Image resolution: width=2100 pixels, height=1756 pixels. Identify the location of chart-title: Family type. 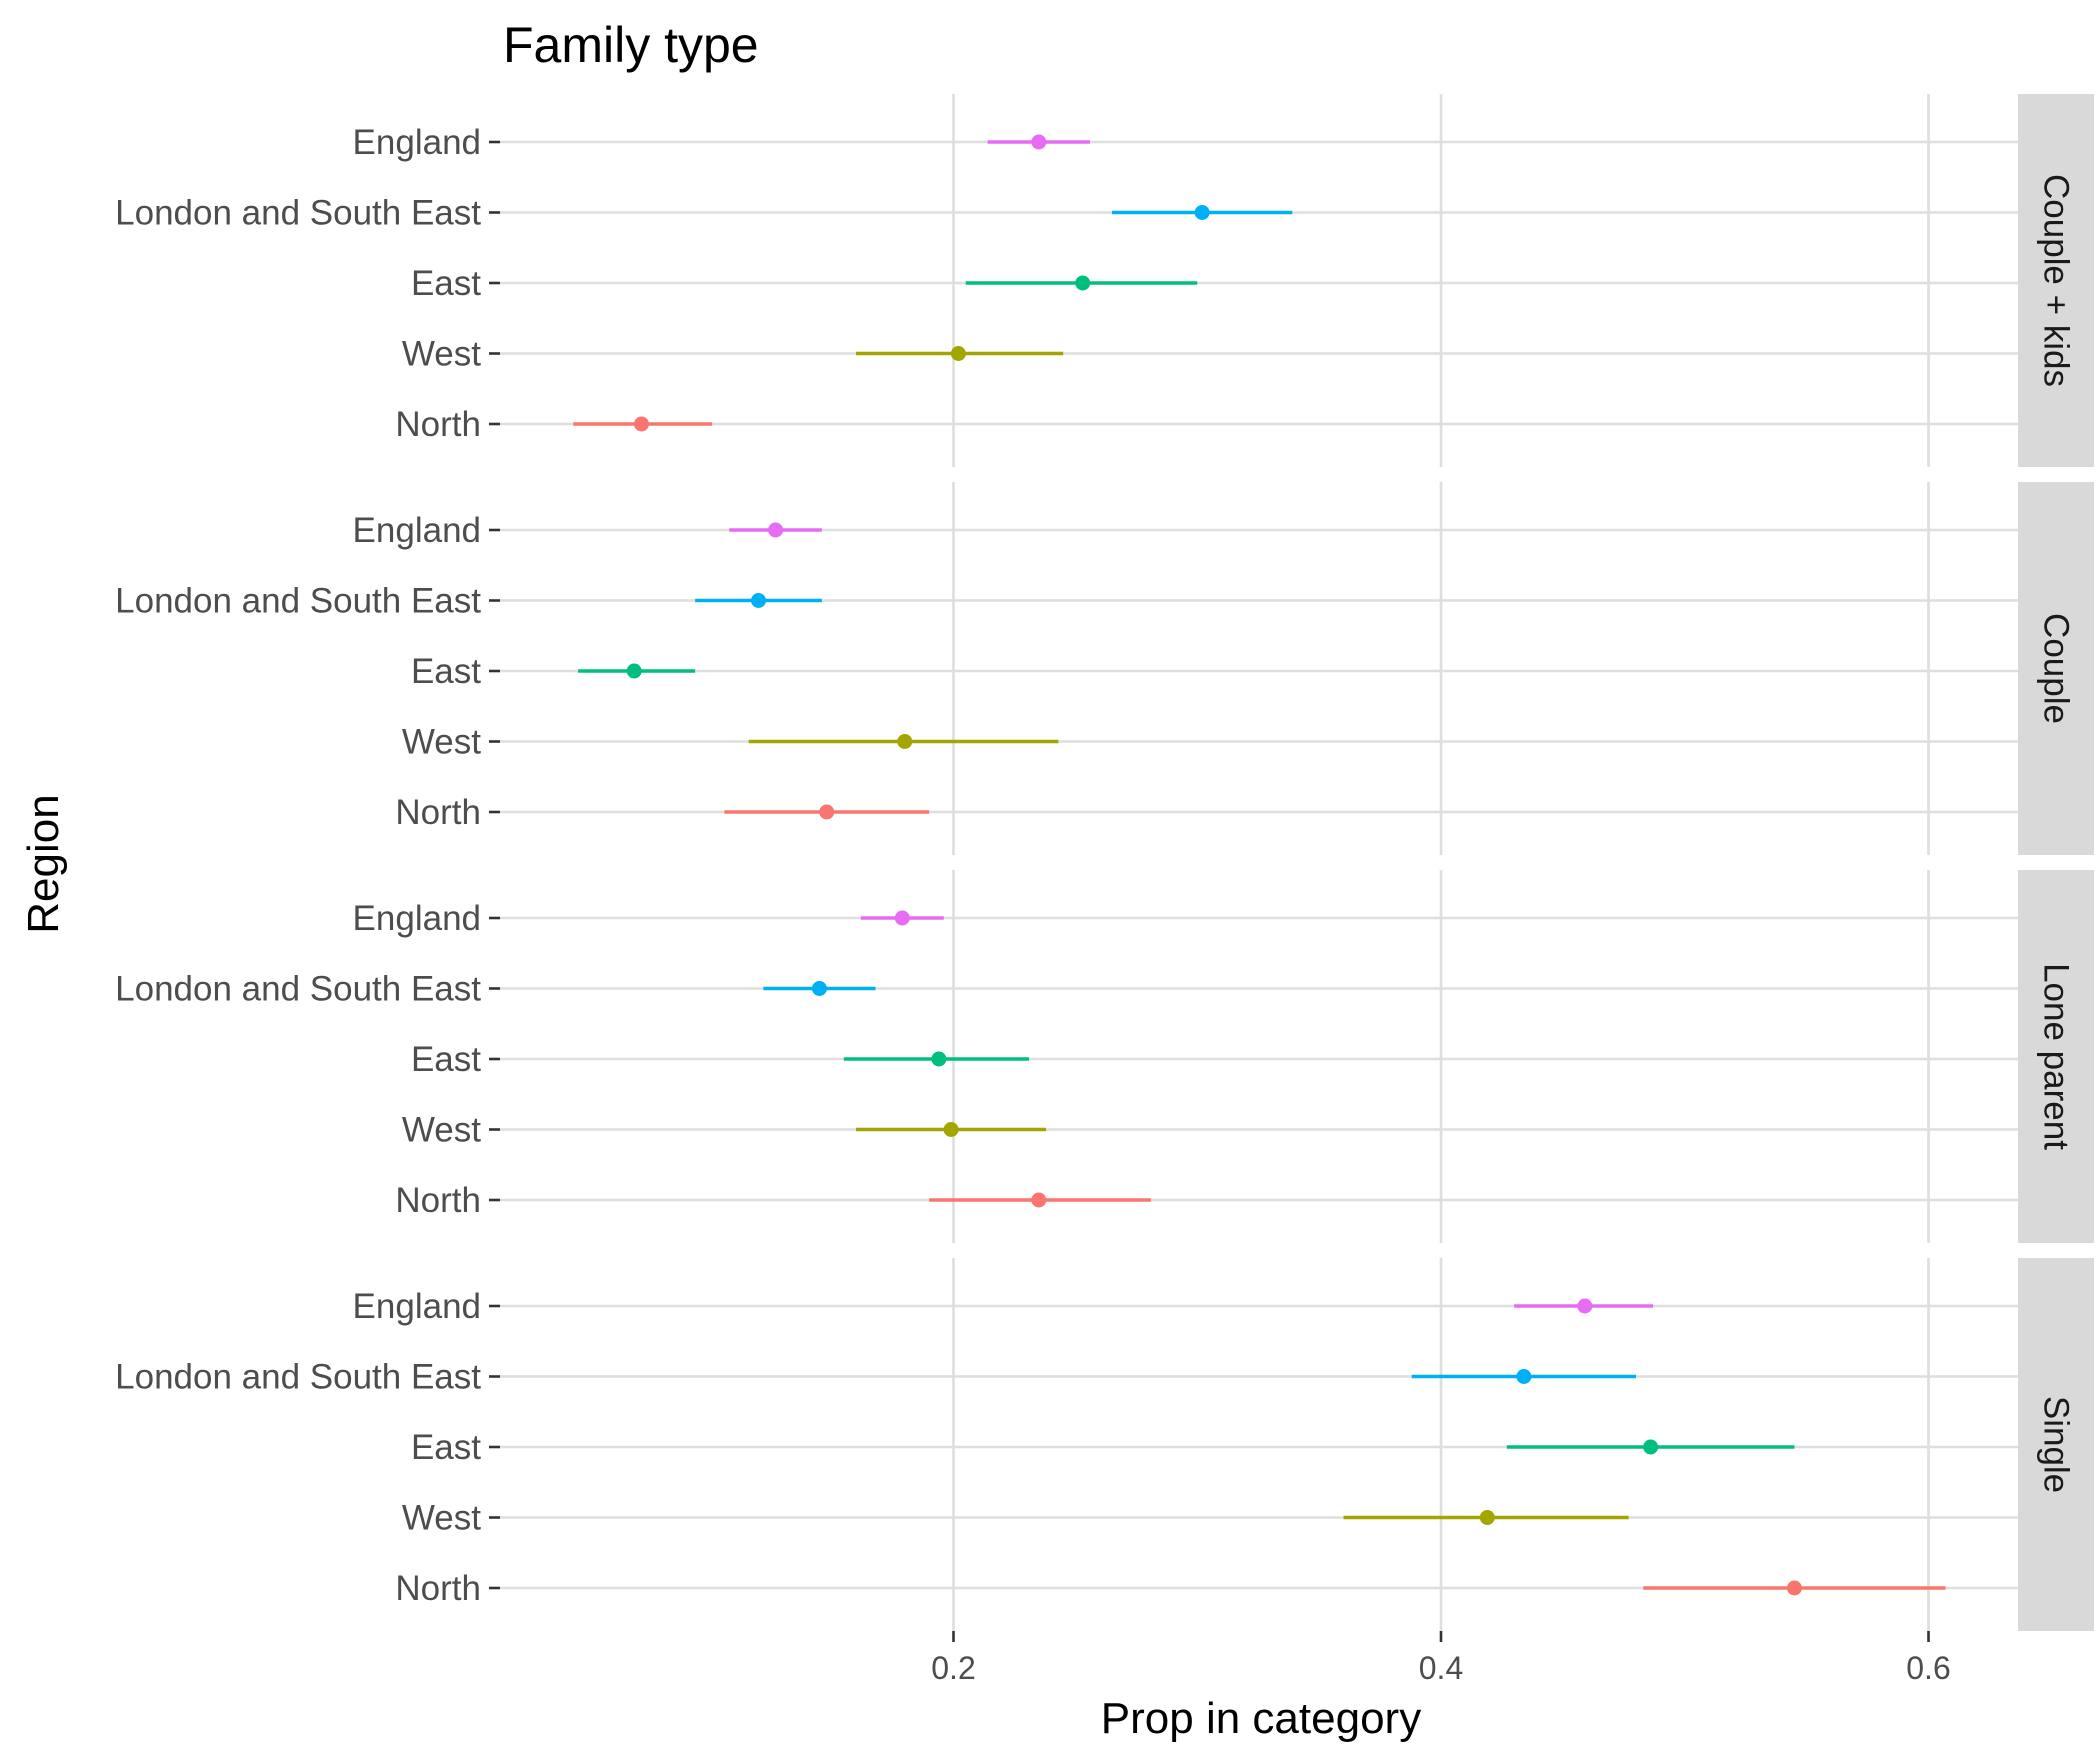
(631, 45).